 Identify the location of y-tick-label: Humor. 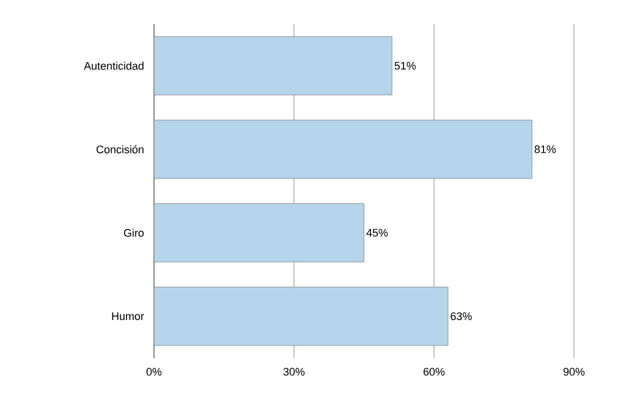
(128, 316).